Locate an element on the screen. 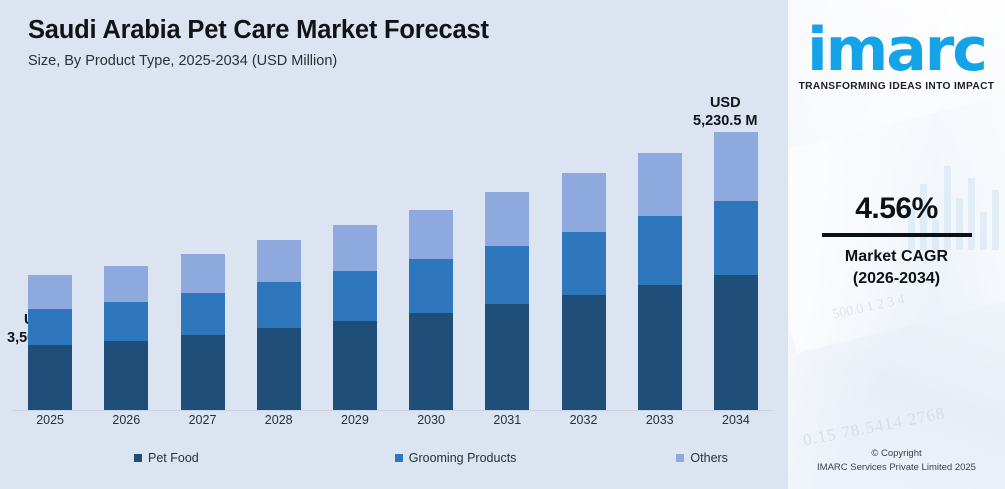 The width and height of the screenshot is (1005, 489). bar-segment-others-2028 is located at coordinates (278, 260).